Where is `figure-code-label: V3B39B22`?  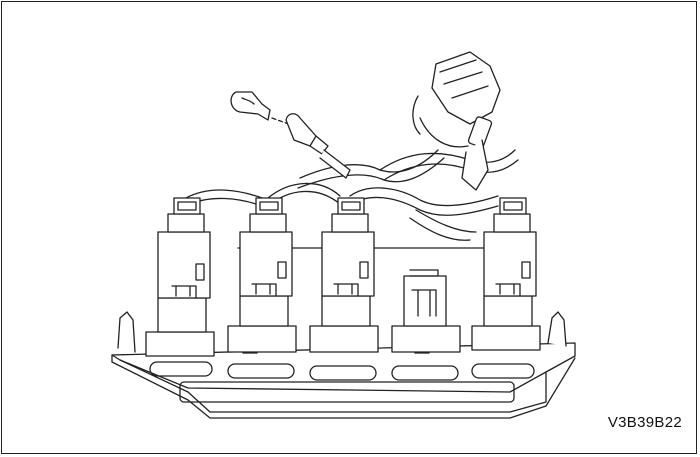 figure-code-label: V3B39B22 is located at coordinates (644, 422).